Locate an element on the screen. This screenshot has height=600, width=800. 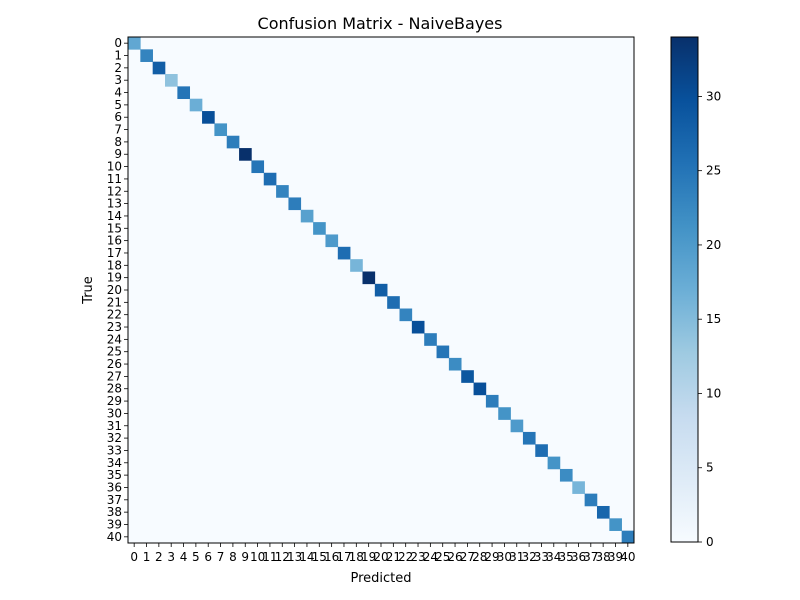
y-tick-label: 40 is located at coordinates (114, 537).